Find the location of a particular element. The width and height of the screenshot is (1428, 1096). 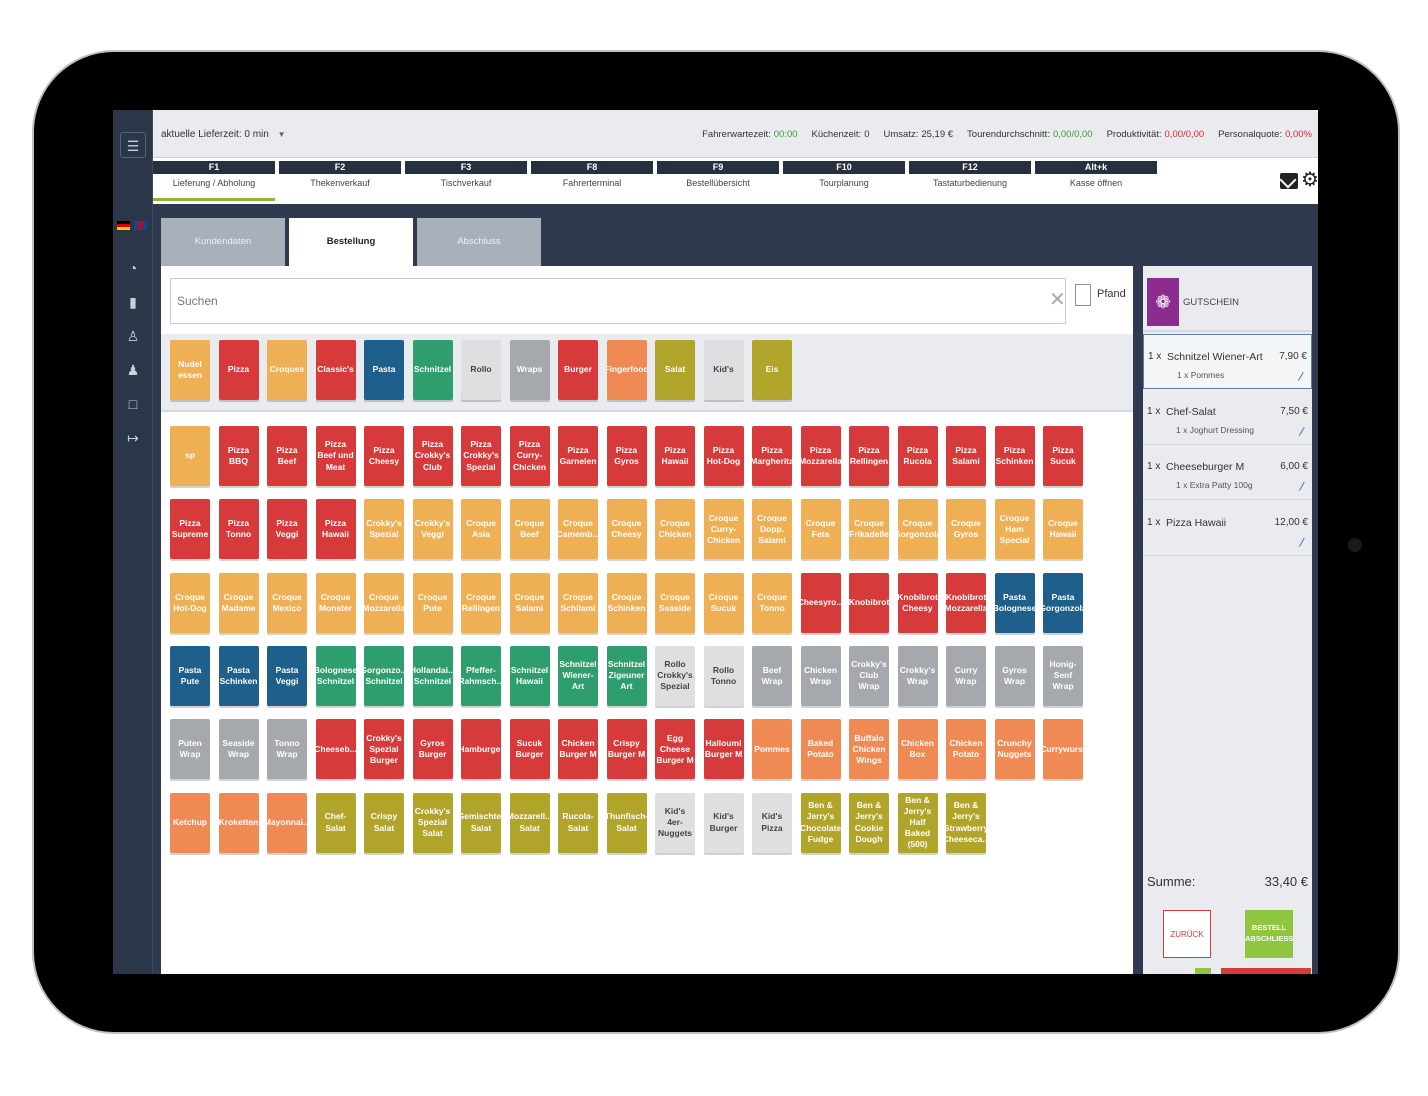

product-button: Crokky's Wrap is located at coordinates (917, 675).